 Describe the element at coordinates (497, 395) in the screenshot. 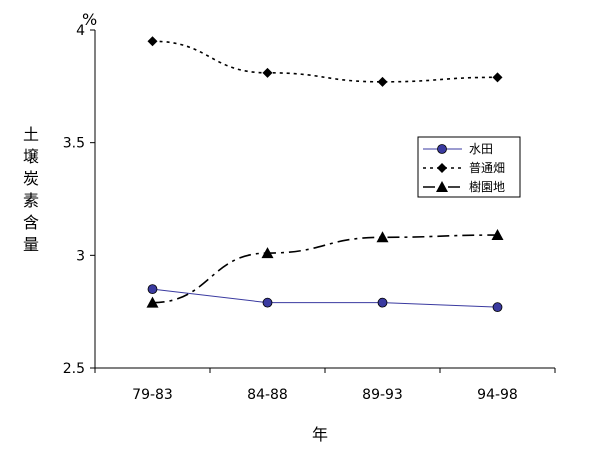

I see `x-tick-label: 94-98` at that location.